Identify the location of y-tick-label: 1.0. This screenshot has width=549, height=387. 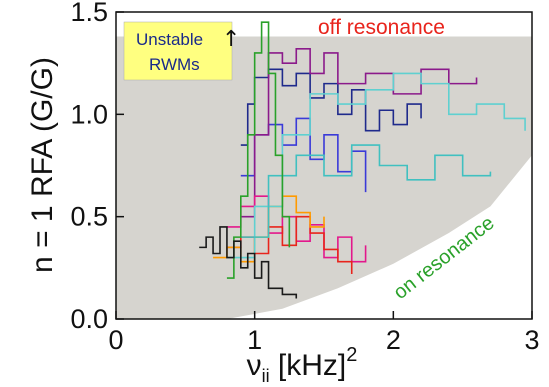
(89, 114).